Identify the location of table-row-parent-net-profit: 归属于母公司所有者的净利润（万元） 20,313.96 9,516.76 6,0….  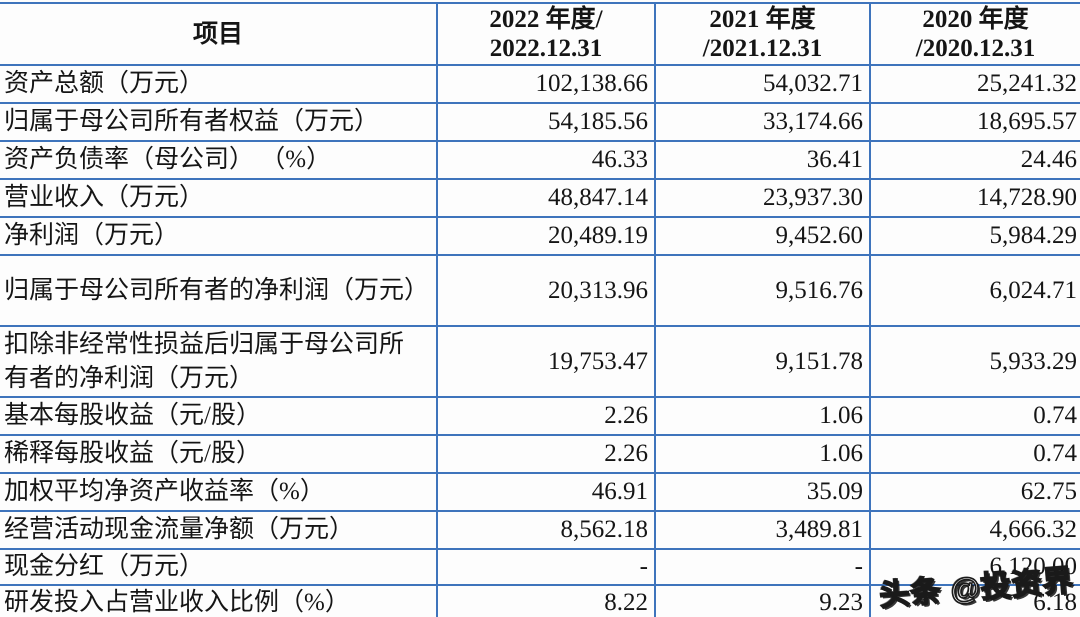
(540, 290).